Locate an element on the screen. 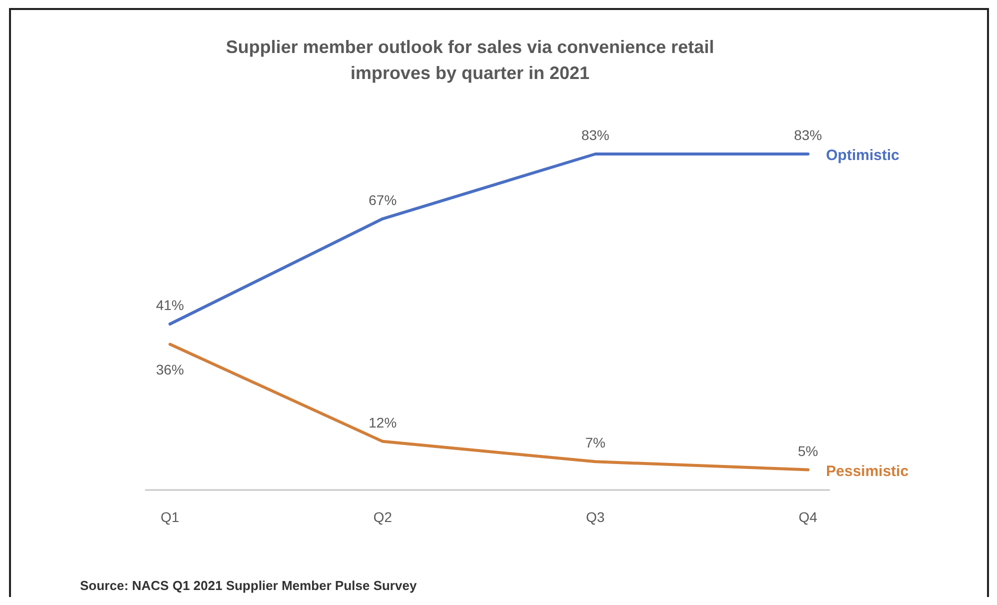 The height and width of the screenshot is (605, 997). data-label: 7% is located at coordinates (595, 442).